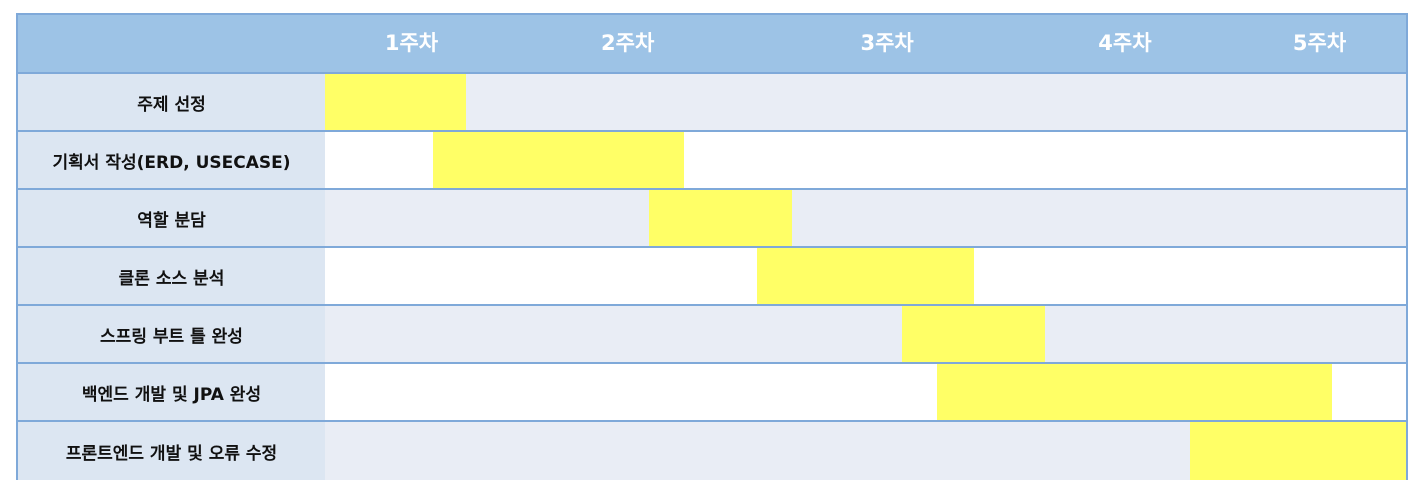  Describe the element at coordinates (1319, 43) in the screenshot. I see `week-label: 5주차` at that location.